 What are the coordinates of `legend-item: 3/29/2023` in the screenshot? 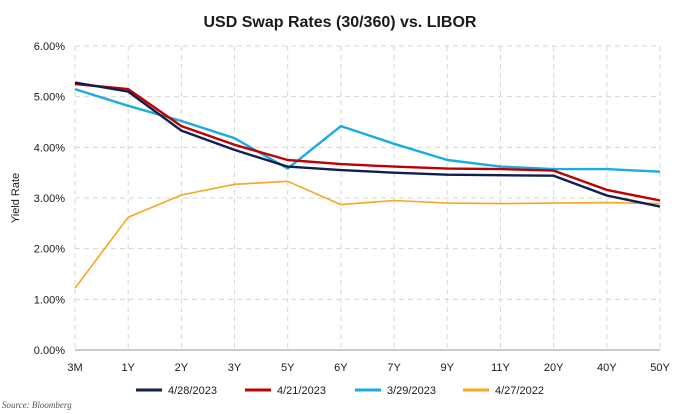 It's located at (395, 391).